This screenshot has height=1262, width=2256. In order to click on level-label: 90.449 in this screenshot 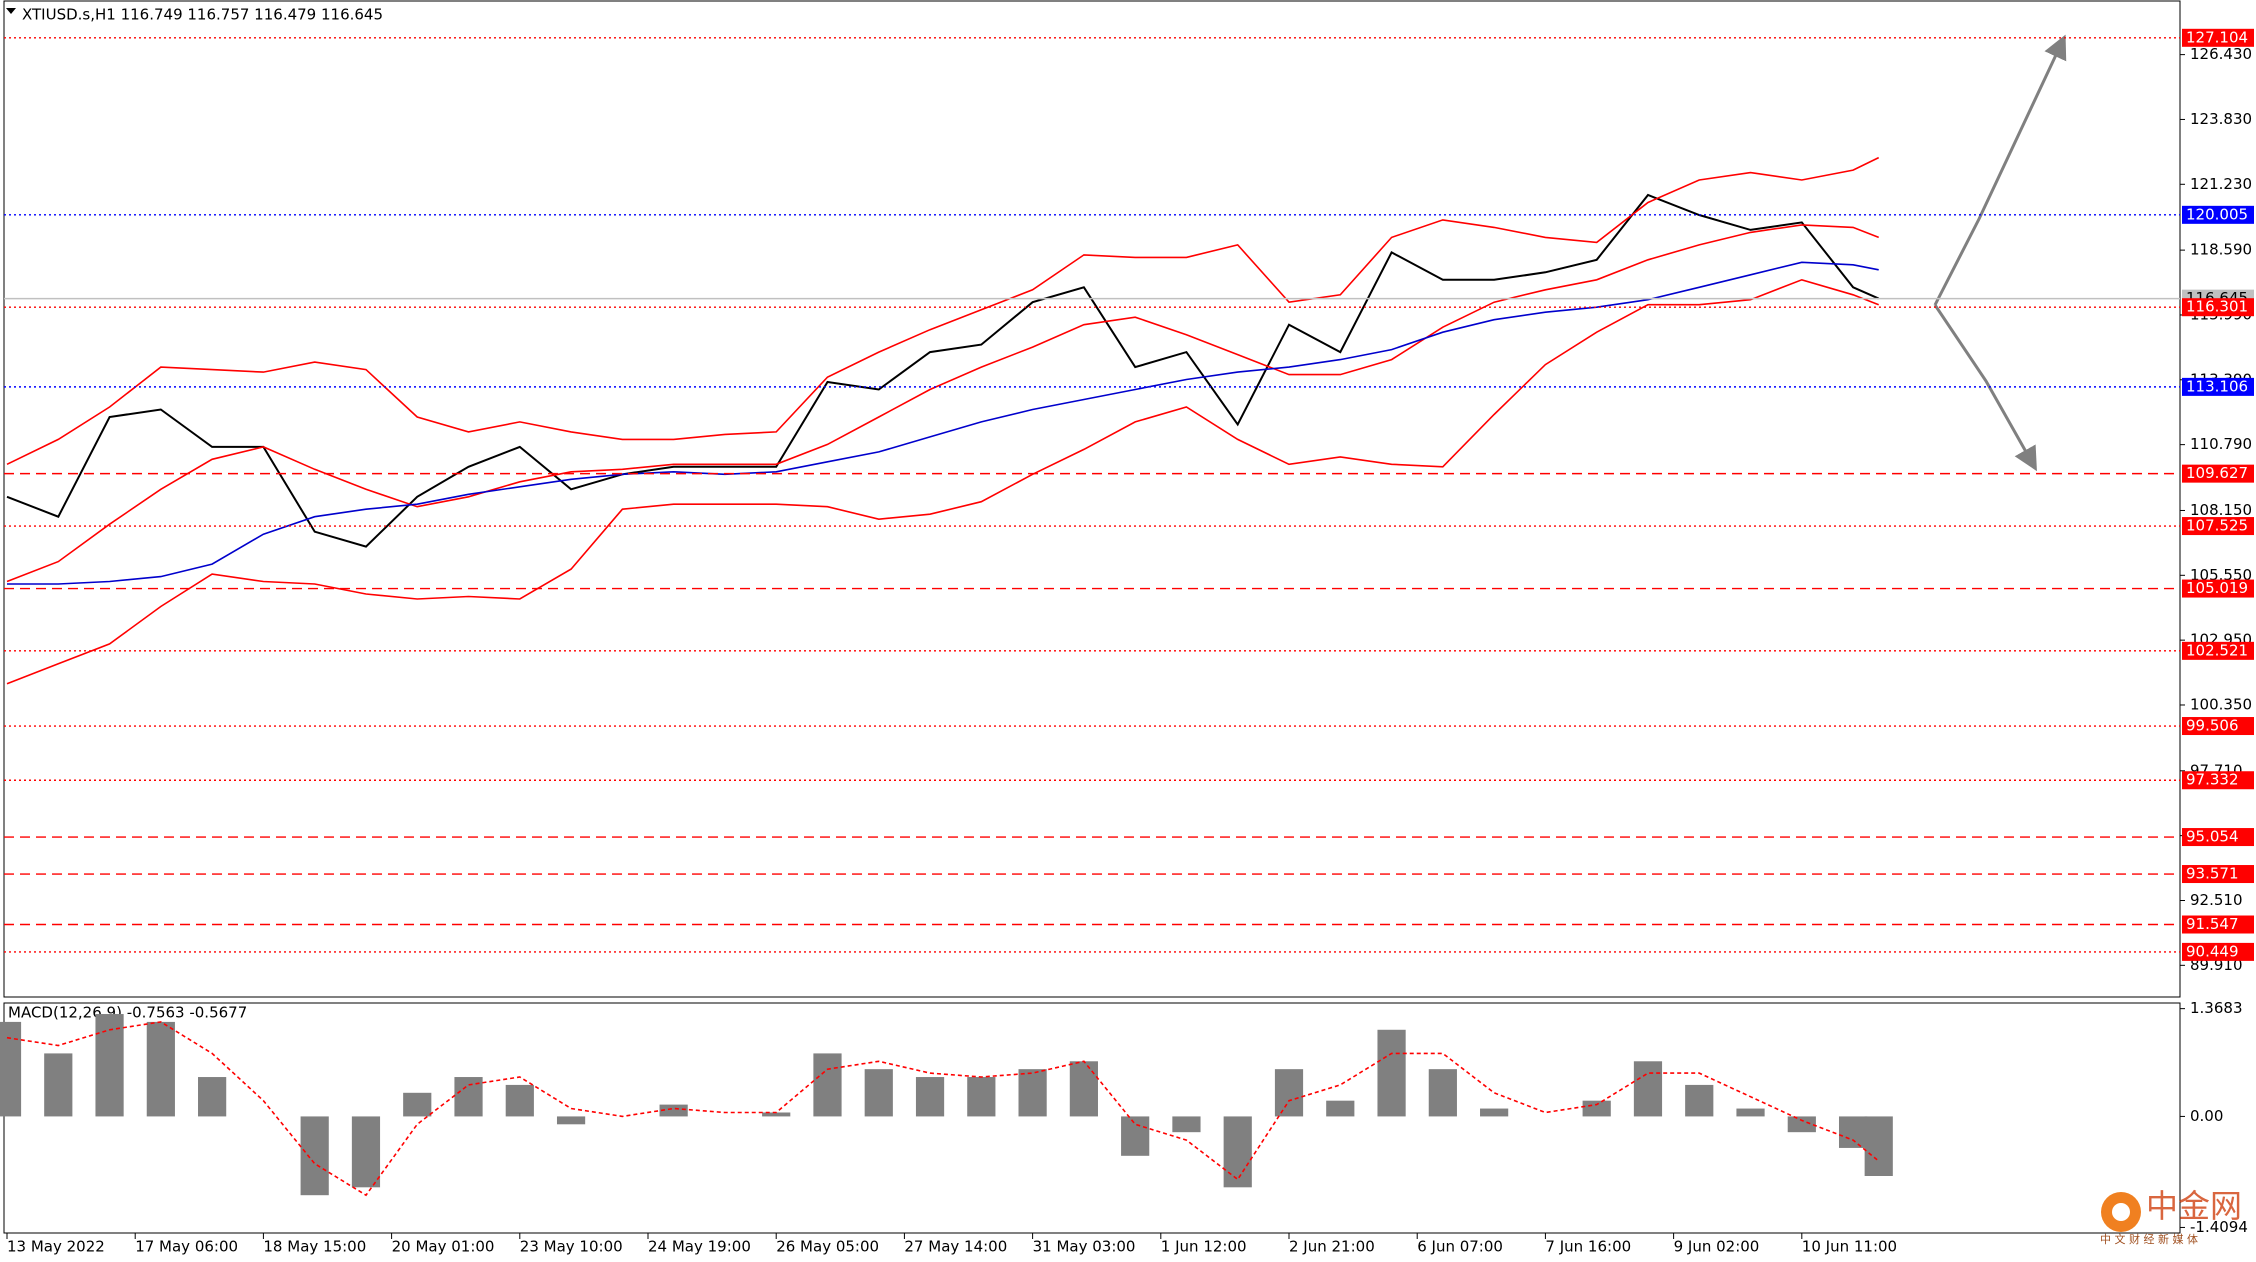, I will do `click(2212, 951)`.